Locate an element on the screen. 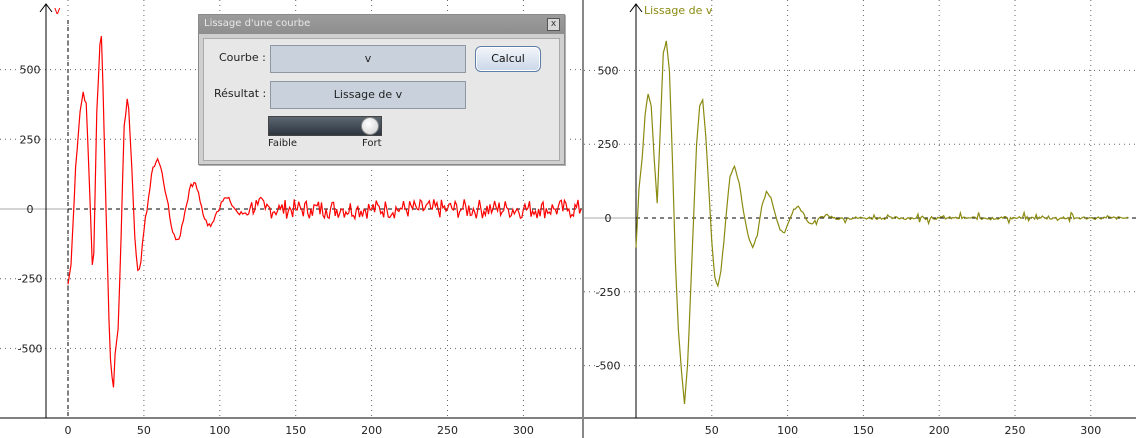 The height and width of the screenshot is (438, 1136). result-label: Résultat : is located at coordinates (240, 93).